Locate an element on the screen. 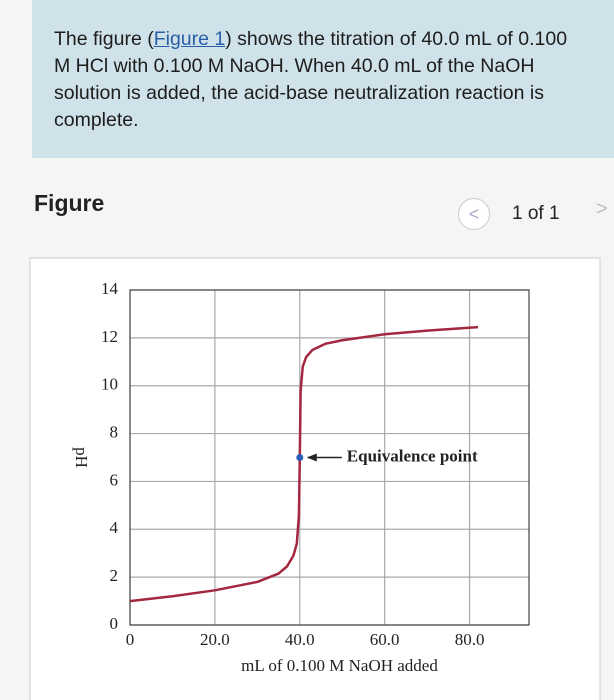 The height and width of the screenshot is (700, 614). y-tick-label: 10 is located at coordinates (109, 384).